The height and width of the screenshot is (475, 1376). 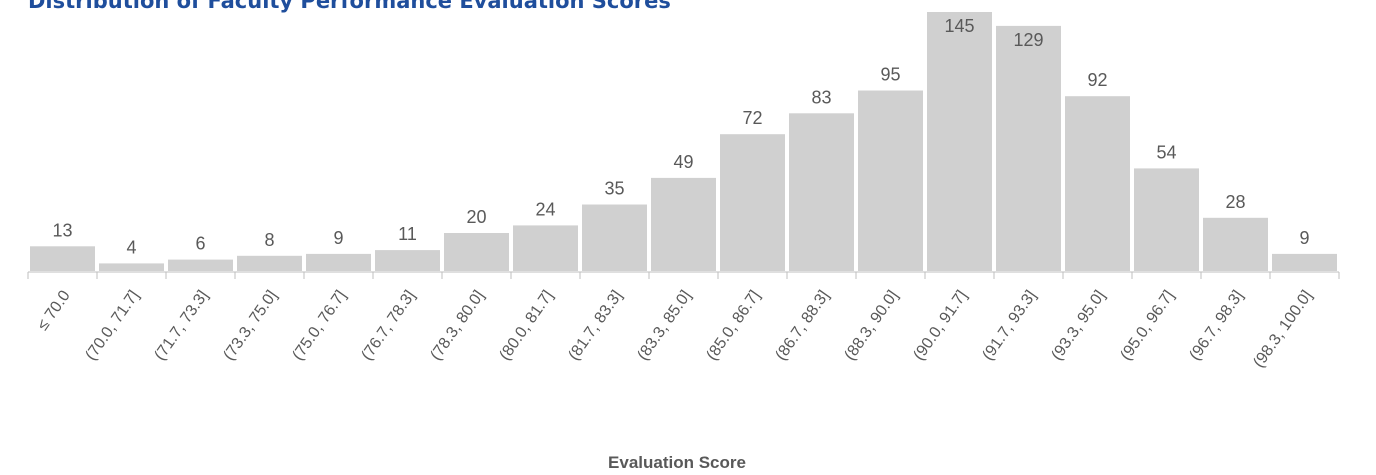 I want to click on x-tick-label: (73.3, 75.0], so click(x=250, y=326).